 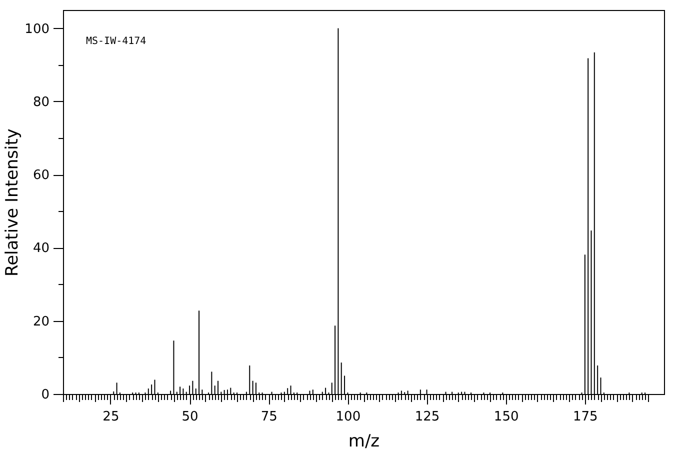 What do you see at coordinates (41, 248) in the screenshot?
I see `y-tick-label: 40` at bounding box center [41, 248].